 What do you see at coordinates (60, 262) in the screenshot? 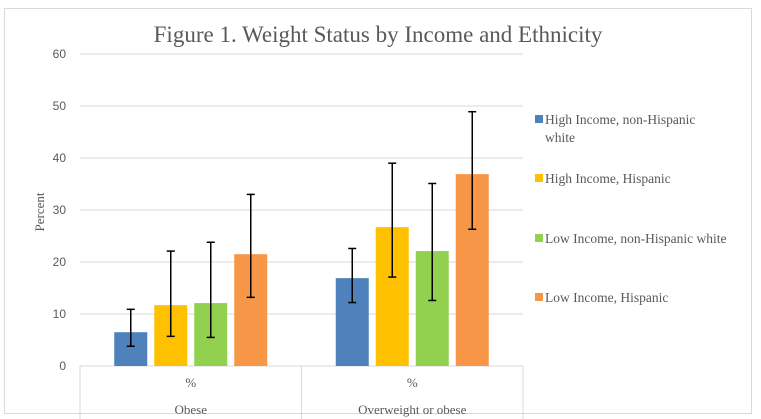
I see `y-tick-label: 20` at bounding box center [60, 262].